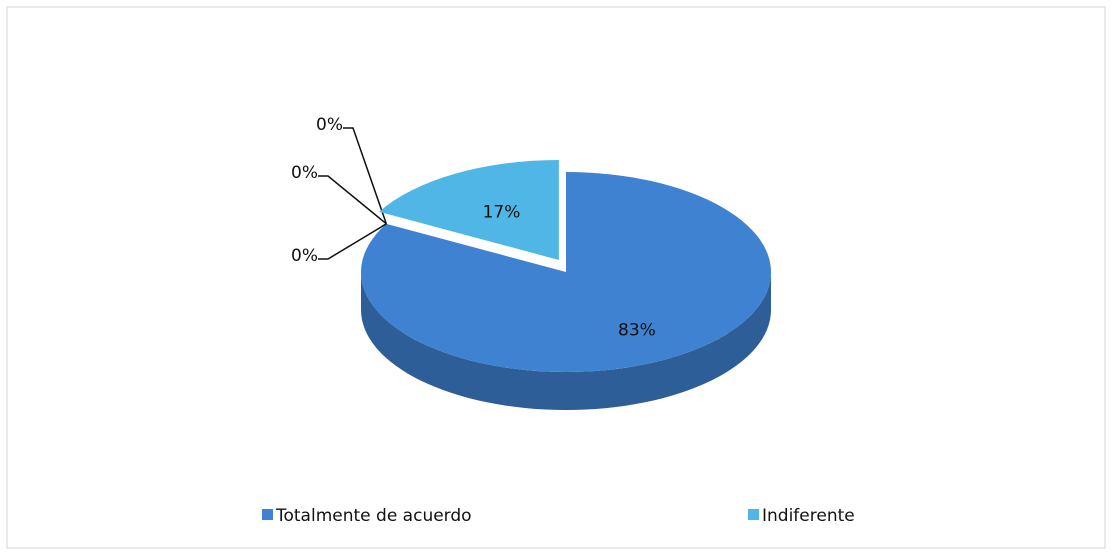 The height and width of the screenshot is (555, 1112). I want to click on data-label: 83%, so click(637, 331).